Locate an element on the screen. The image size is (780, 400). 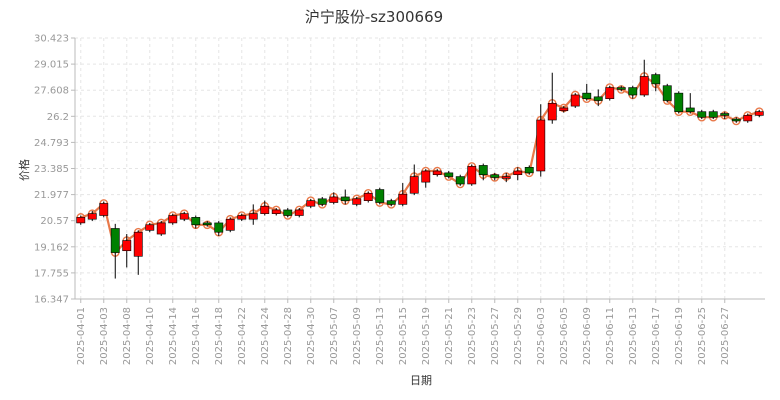
x-axis-label: 日期 is located at coordinates (421, 380).